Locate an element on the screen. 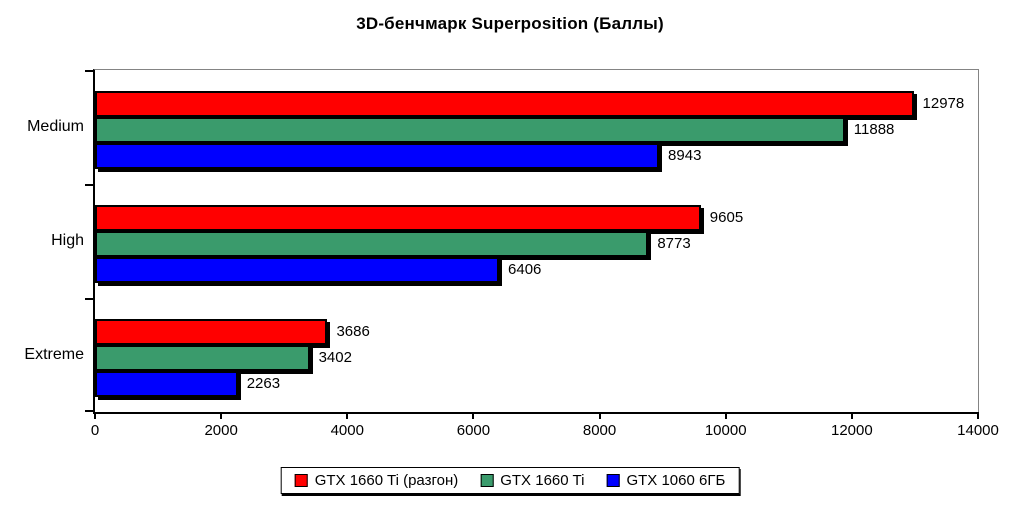 Image resolution: width=1020 pixels, height=508 pixels. x-axis-label: 4000 is located at coordinates (347, 430).